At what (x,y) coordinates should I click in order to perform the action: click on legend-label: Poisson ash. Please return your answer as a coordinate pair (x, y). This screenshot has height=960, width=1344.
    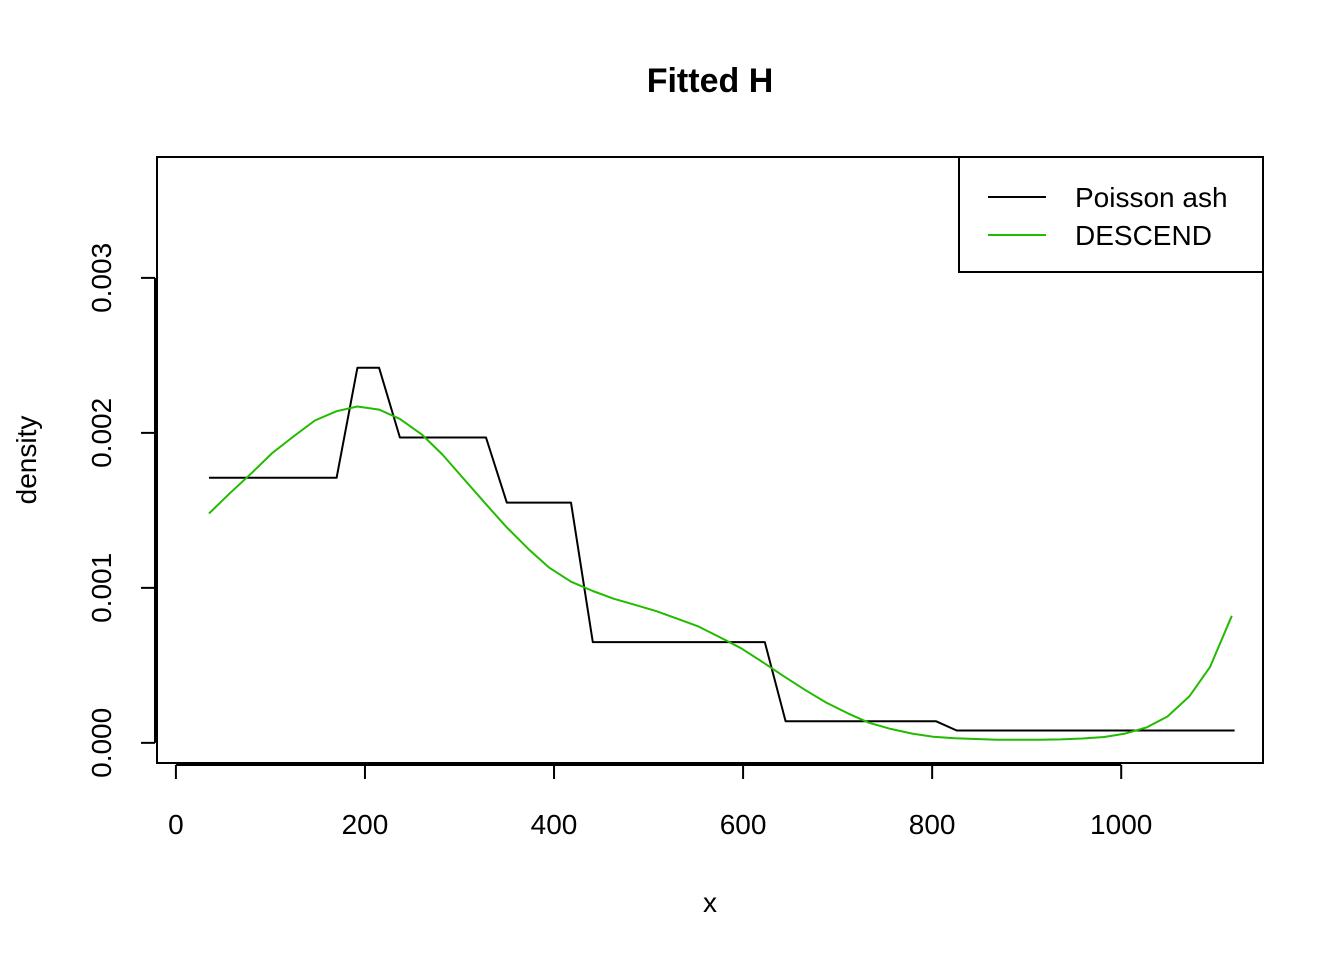
    Looking at the image, I should click on (1151, 197).